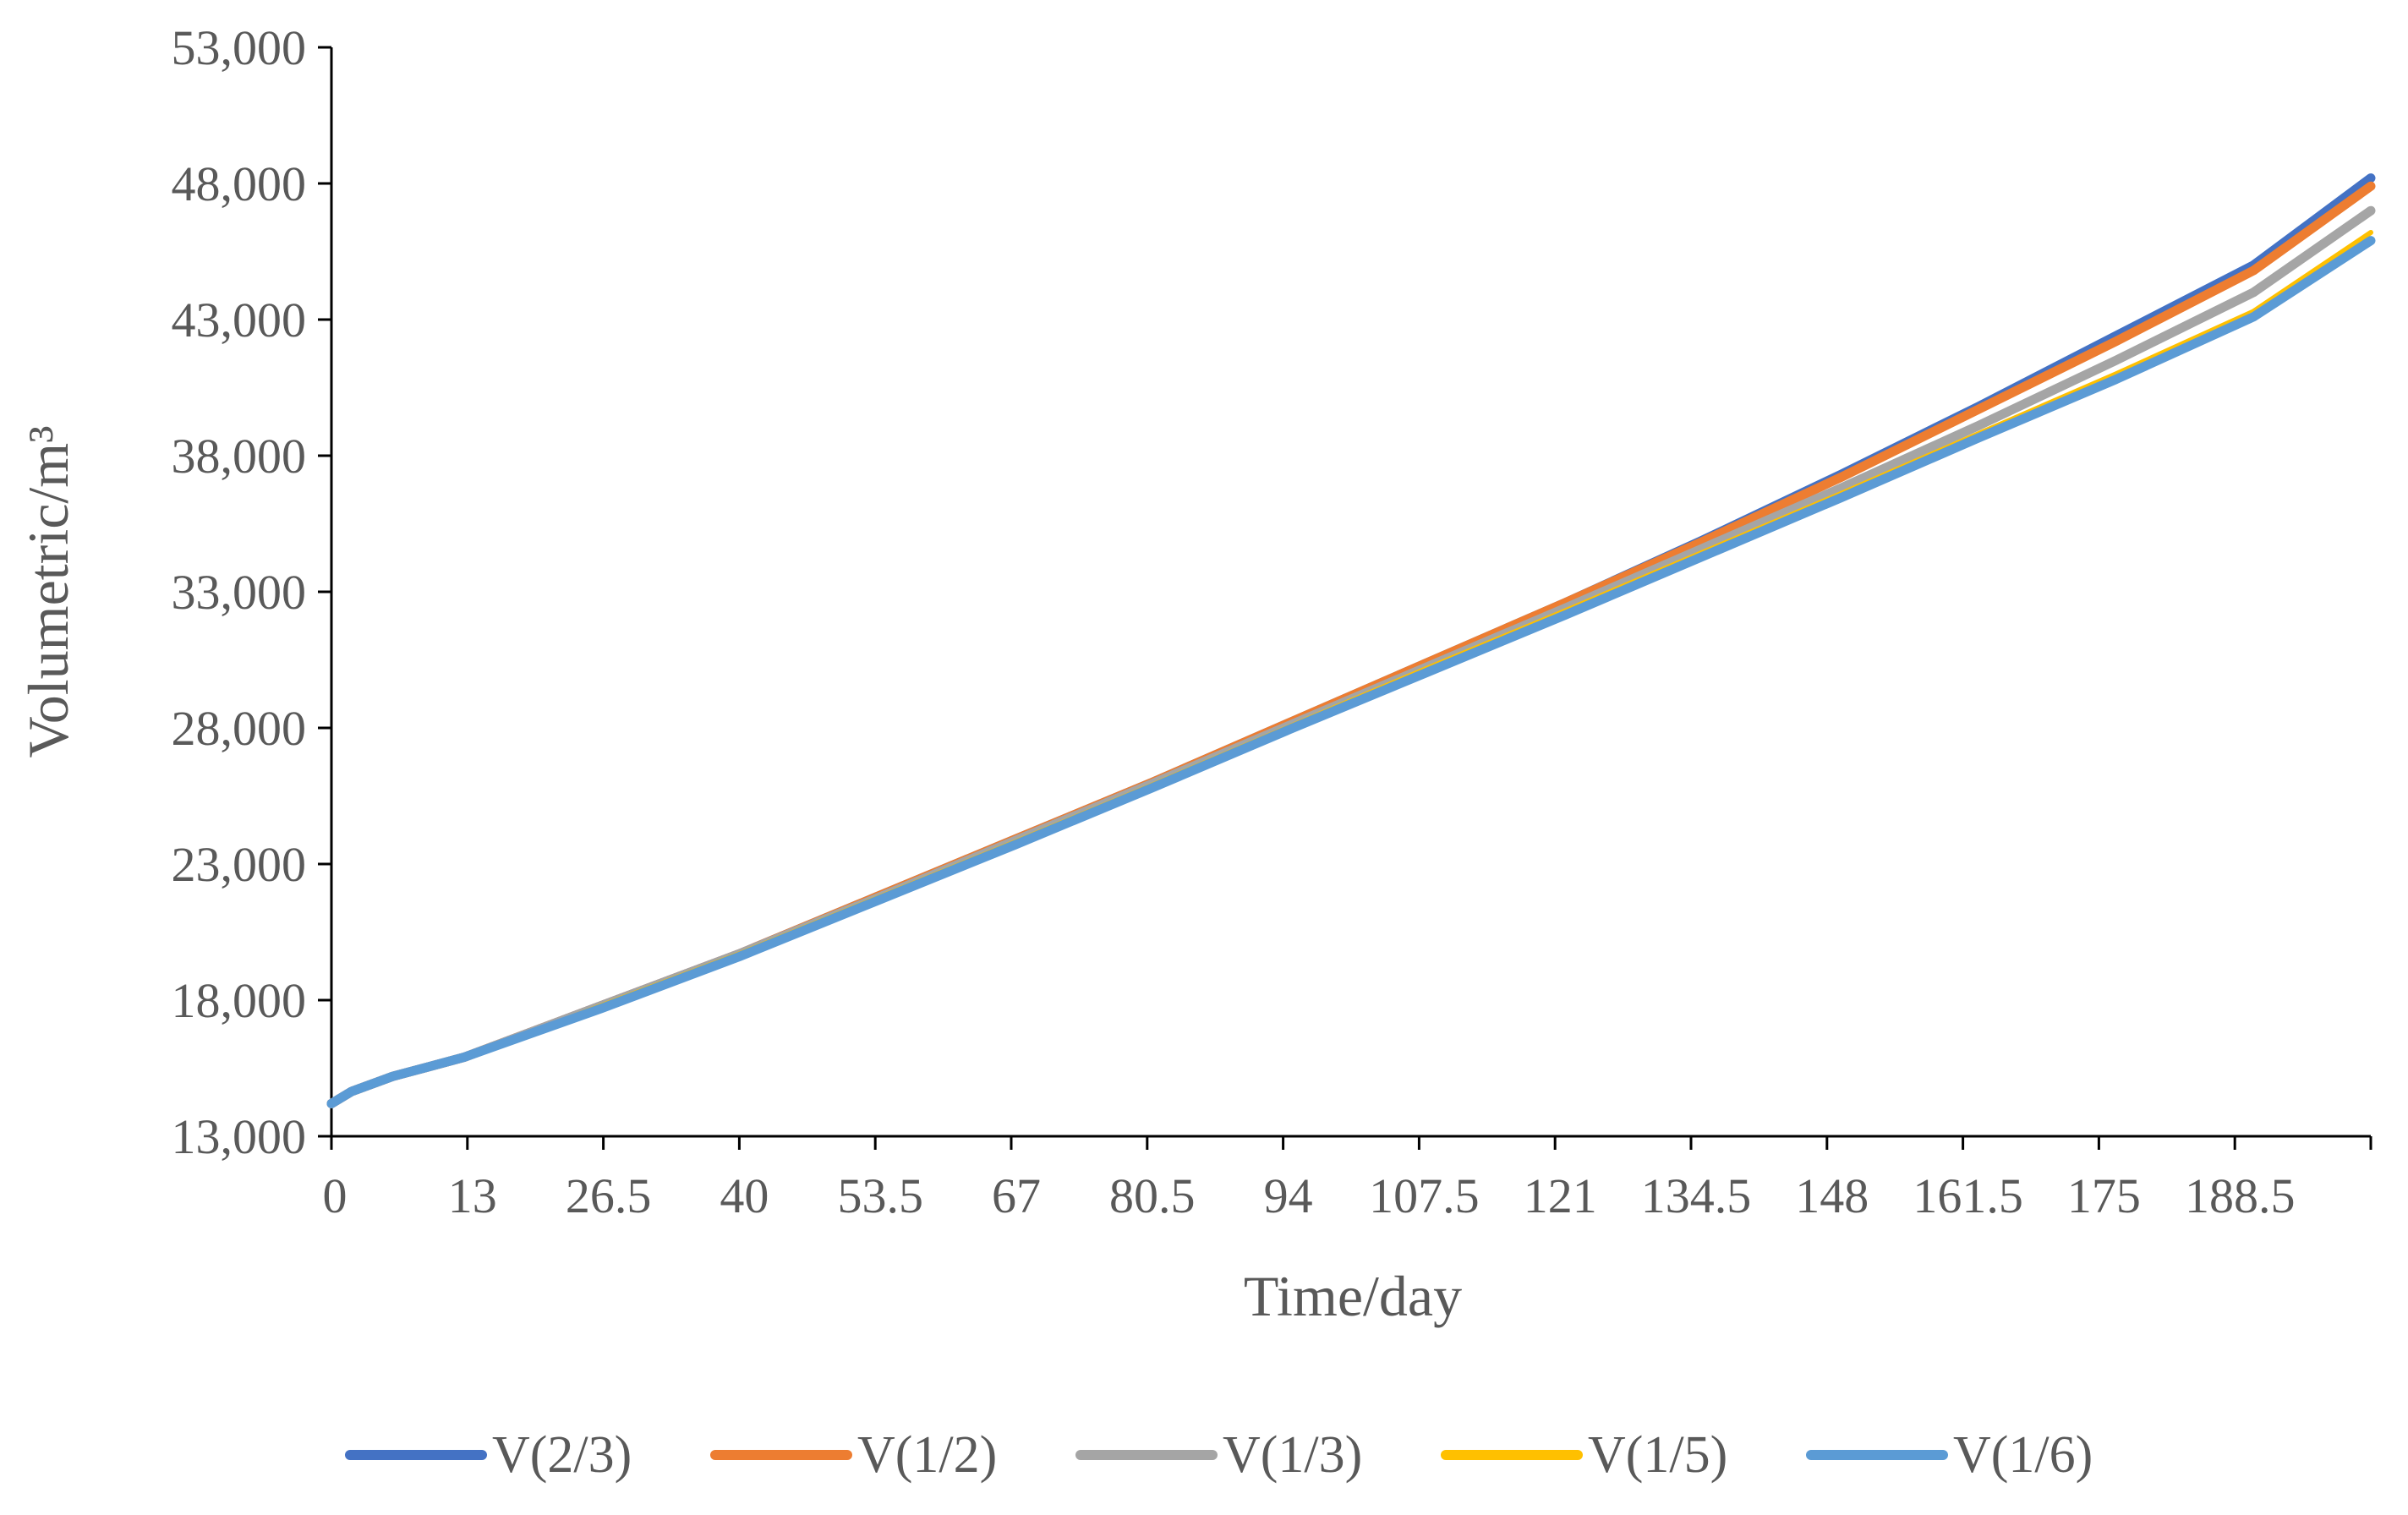 The image size is (2408, 1515). Describe the element at coordinates (880, 1195) in the screenshot. I see `x-tick-label: 53.5` at that location.